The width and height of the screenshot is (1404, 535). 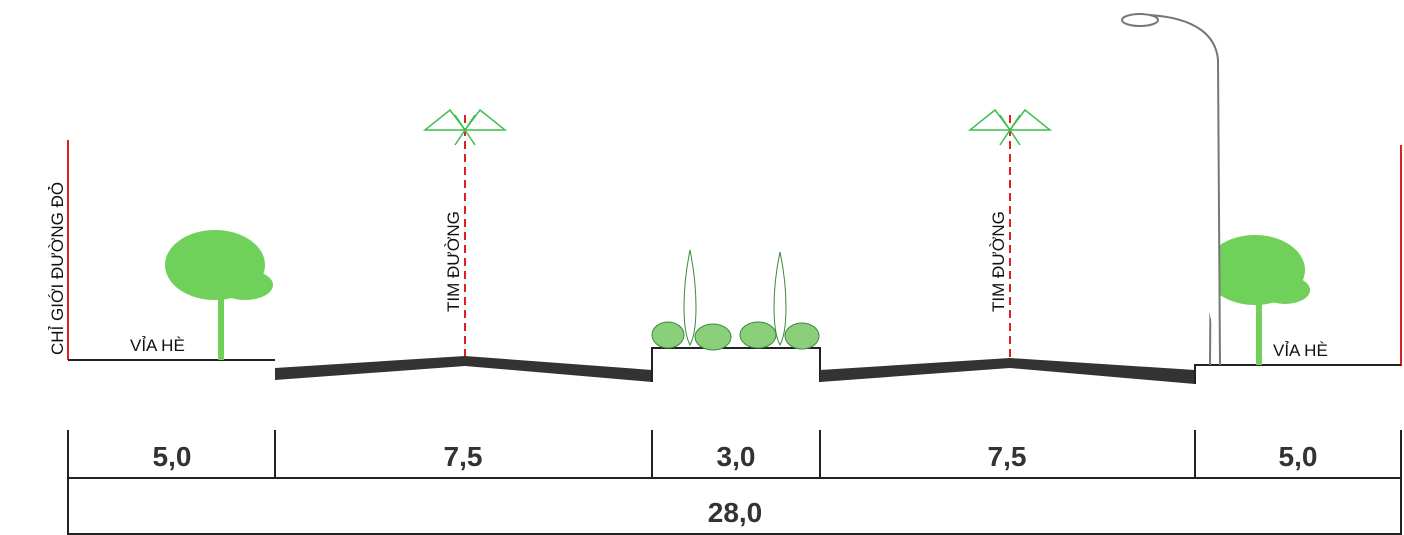 I want to click on street-lamp, so click(x=1171, y=189).